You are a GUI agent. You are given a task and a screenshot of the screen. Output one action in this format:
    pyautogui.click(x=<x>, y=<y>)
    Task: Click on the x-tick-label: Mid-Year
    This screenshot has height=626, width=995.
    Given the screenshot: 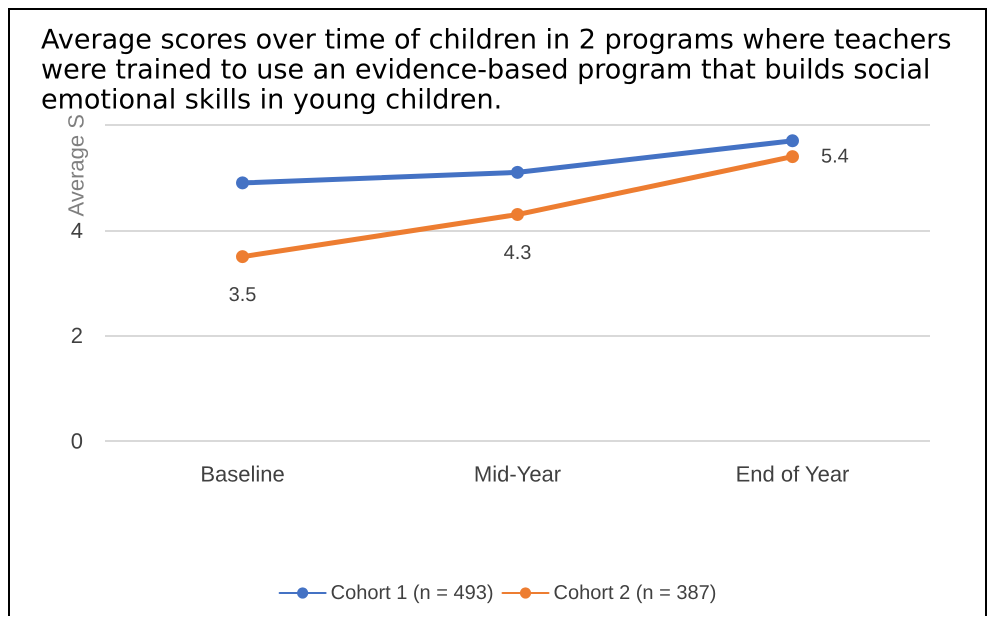 What is the action you would take?
    pyautogui.click(x=518, y=474)
    